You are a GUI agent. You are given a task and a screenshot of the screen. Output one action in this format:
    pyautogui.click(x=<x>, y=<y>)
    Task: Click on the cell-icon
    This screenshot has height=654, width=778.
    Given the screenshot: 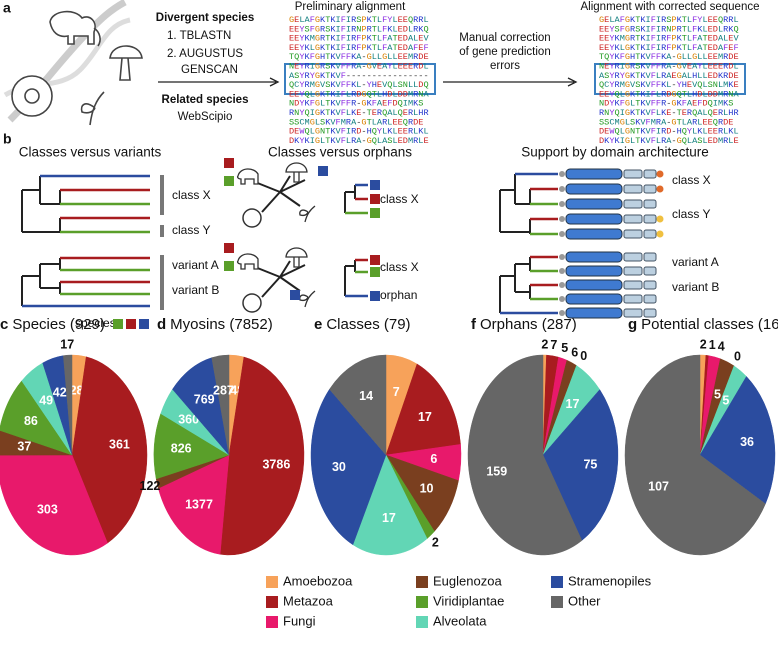 What is the action you would take?
    pyautogui.click(x=252, y=218)
    